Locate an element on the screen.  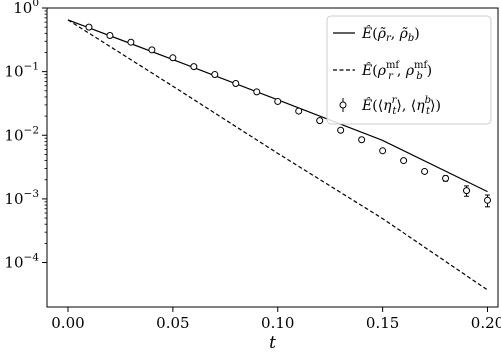
y-tick-label-1: 10⁻¹ is located at coordinates (21, 71).